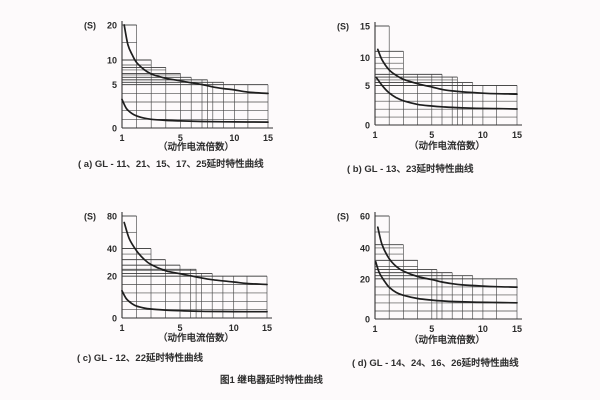 Image resolution: width=600 pixels, height=400 pixels. Describe the element at coordinates (196, 147) in the screenshot. I see `chart-a-xaxis-label: （动作电流倍数）` at that location.